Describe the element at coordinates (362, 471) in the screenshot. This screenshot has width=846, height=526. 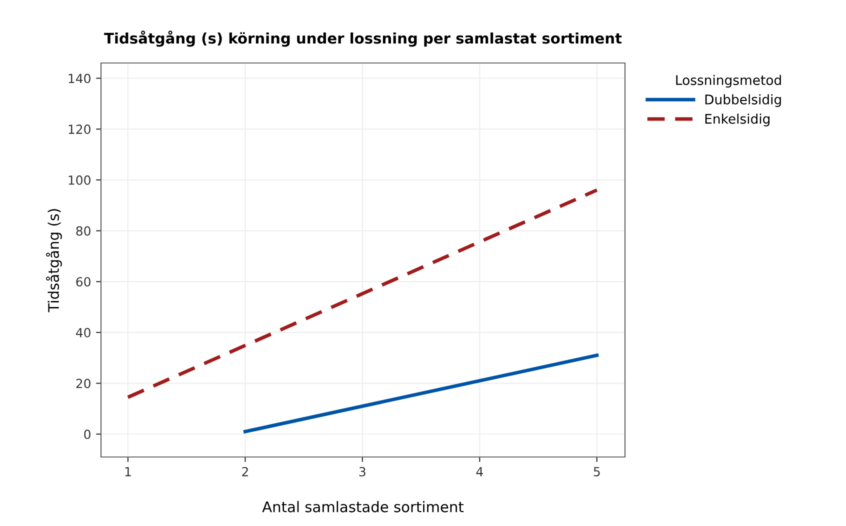
I see `x-tick-label: 3` at that location.